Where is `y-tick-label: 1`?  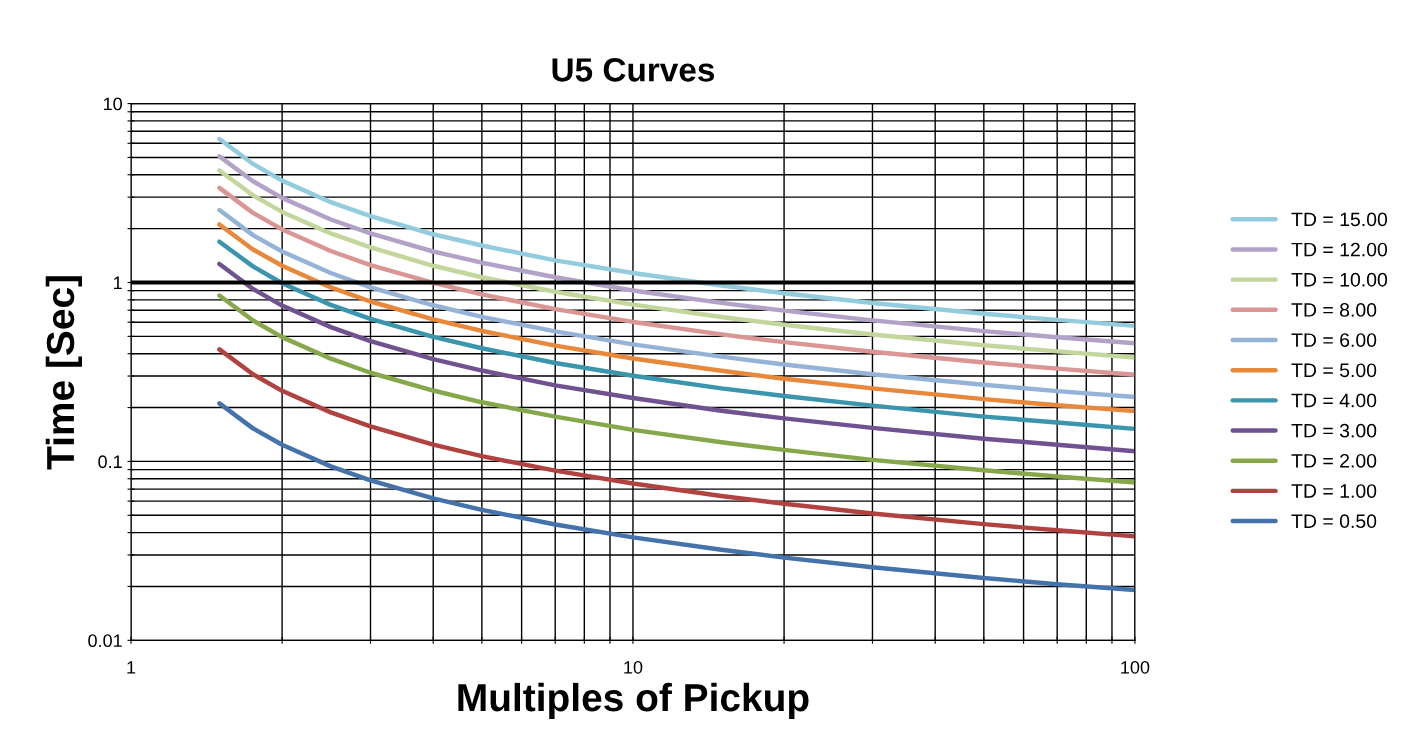
y-tick-label: 1 is located at coordinates (118, 283).